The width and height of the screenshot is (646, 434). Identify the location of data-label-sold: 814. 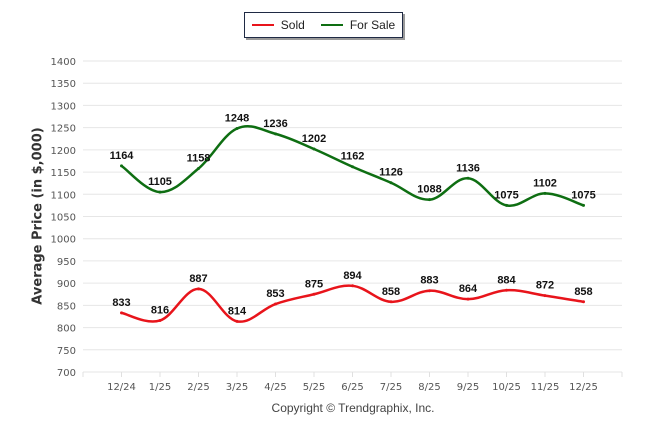
(237, 311).